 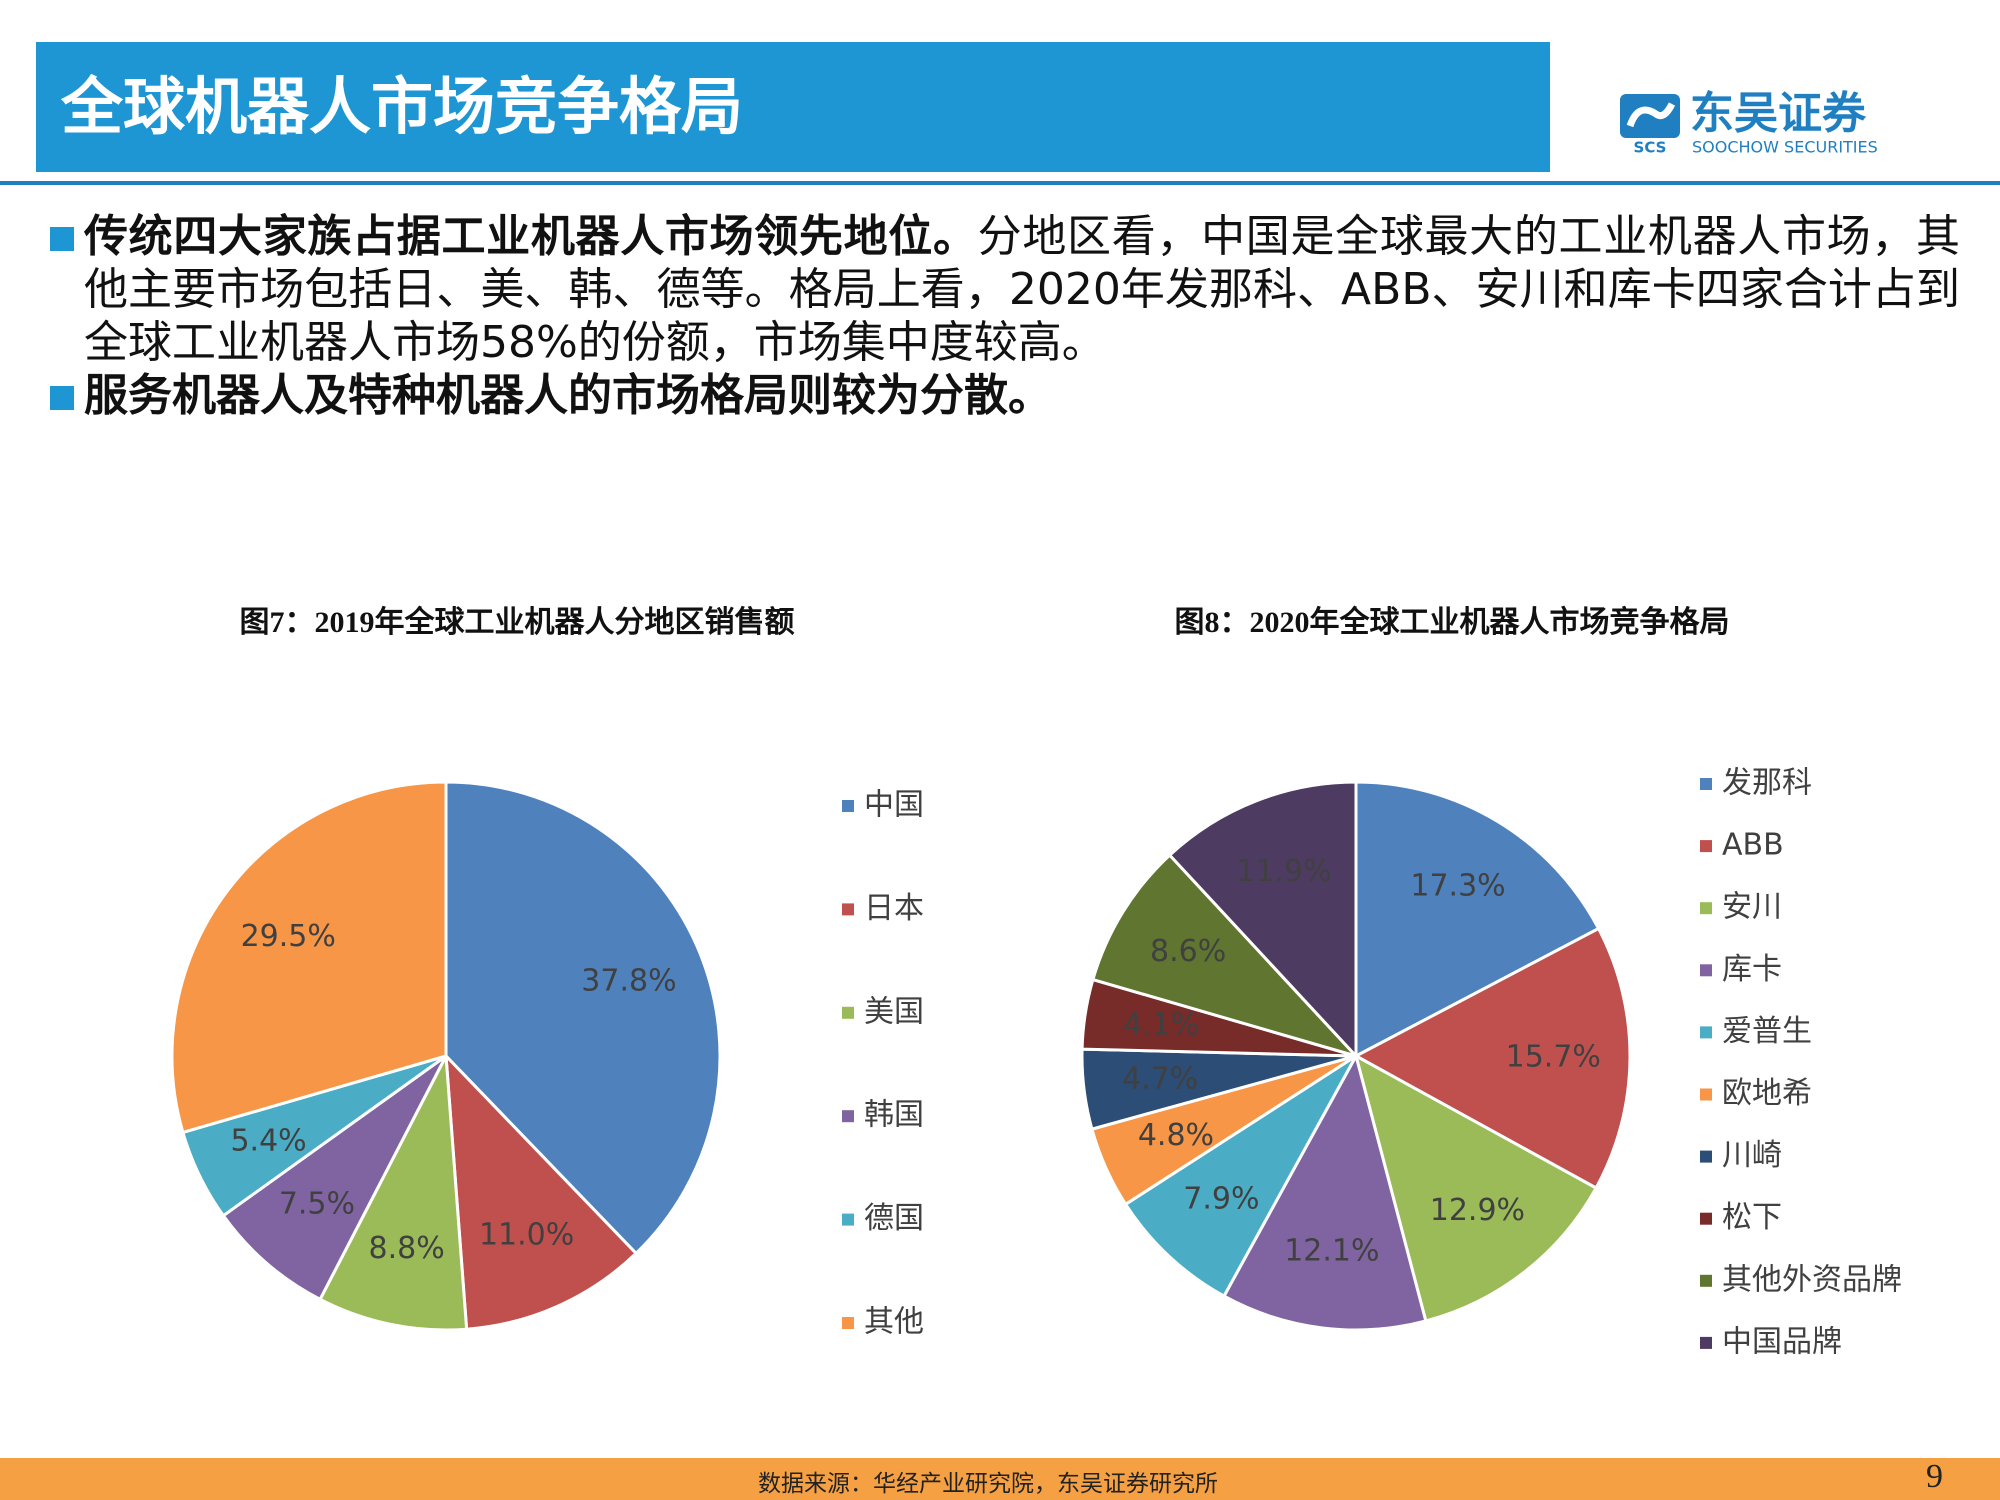 What do you see at coordinates (1812, 1279) in the screenshot?
I see `legend-label: 其他外资品牌` at bounding box center [1812, 1279].